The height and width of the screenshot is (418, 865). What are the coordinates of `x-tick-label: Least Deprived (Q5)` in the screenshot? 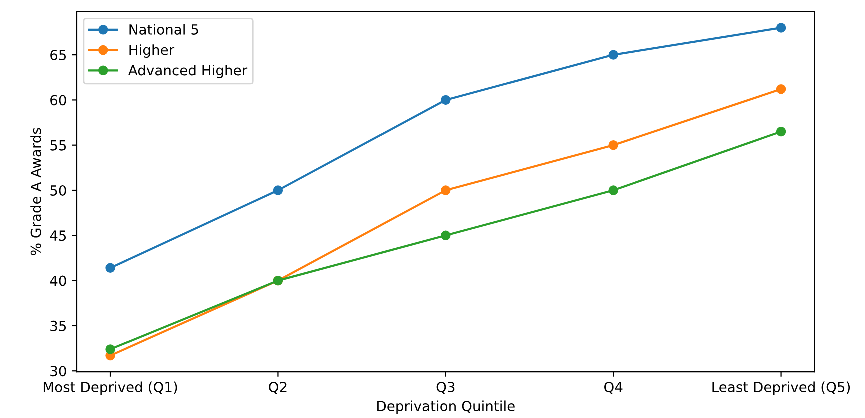 It's located at (781, 389).